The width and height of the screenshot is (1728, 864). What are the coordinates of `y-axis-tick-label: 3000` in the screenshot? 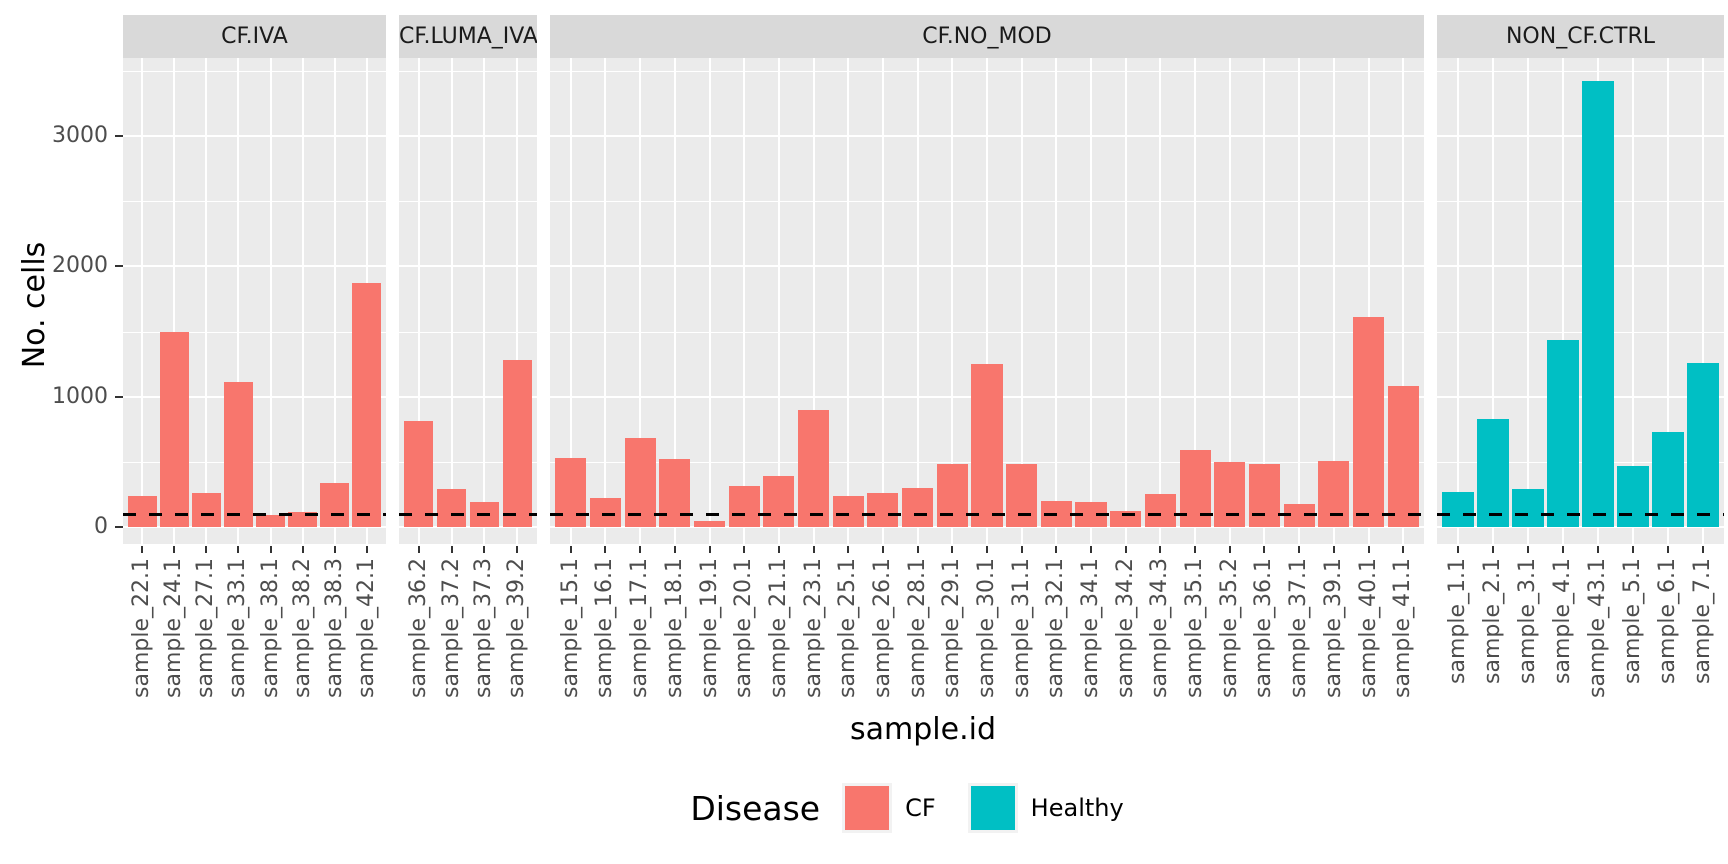 It's located at (80, 135).